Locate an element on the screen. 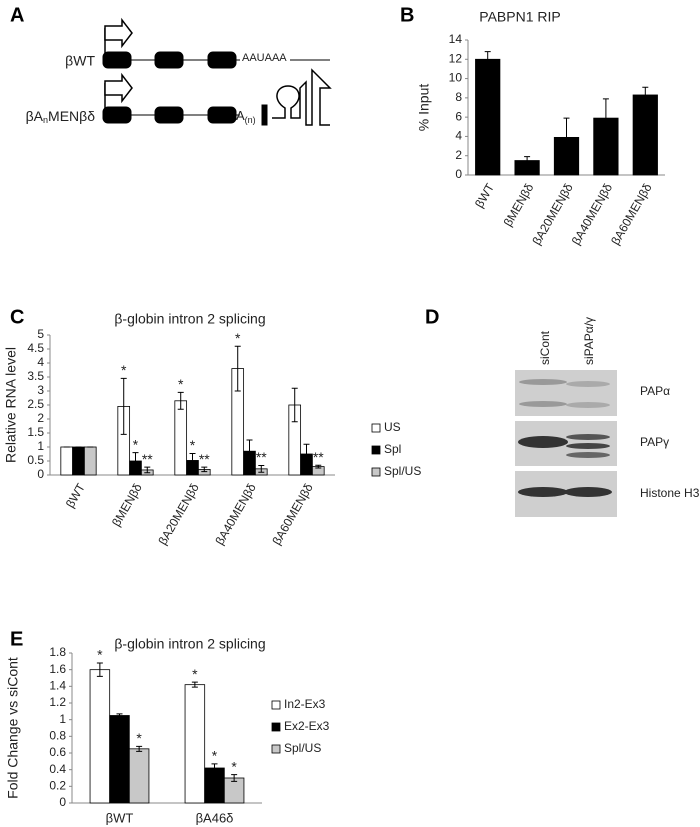 The width and height of the screenshot is (700, 827). tail-label: A(n) is located at coordinates (246, 116).